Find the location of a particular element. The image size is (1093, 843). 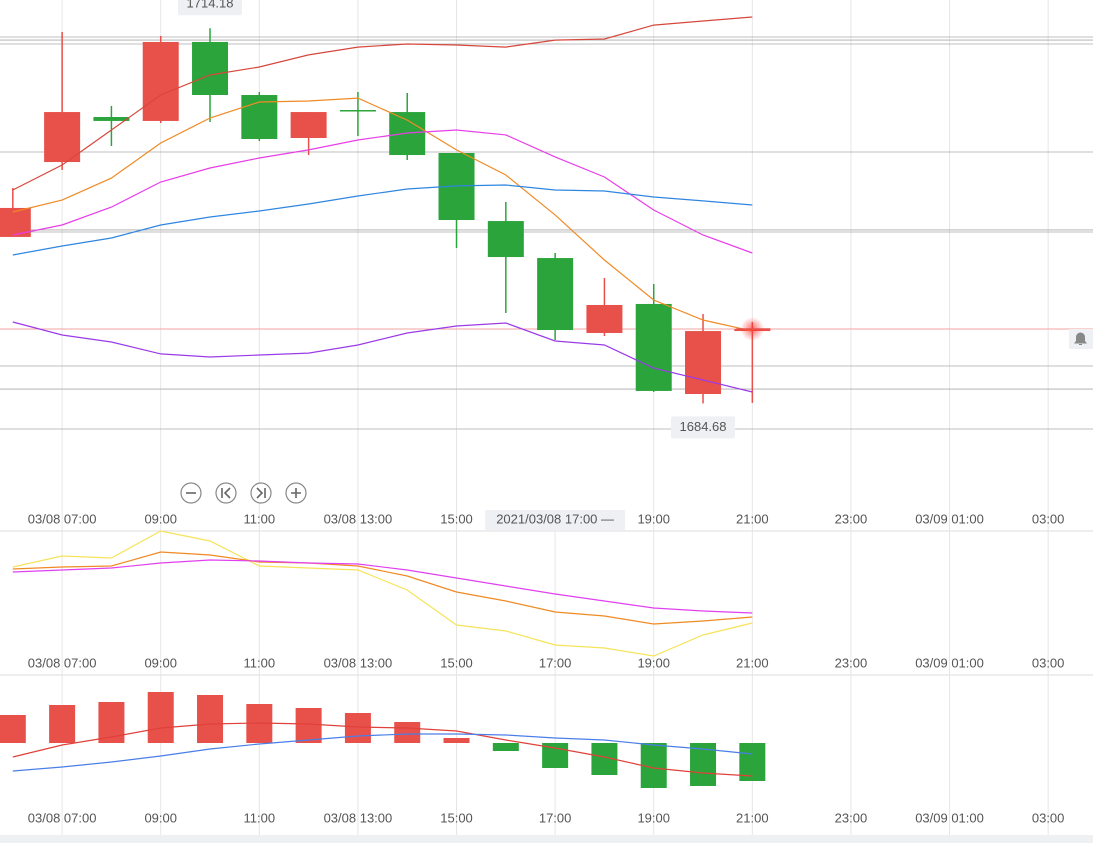

price-label: 1714.18 is located at coordinates (210, 5).